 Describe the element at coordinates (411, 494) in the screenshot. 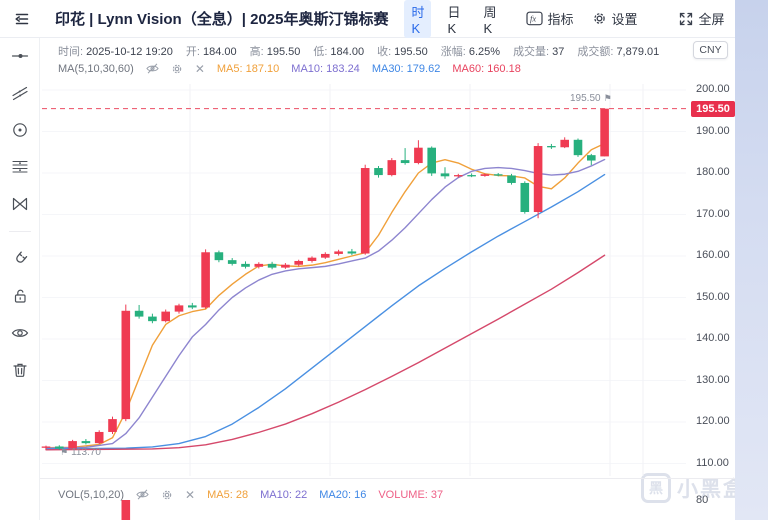

I see `vol-volume-value: VOLUME: 37` at that location.